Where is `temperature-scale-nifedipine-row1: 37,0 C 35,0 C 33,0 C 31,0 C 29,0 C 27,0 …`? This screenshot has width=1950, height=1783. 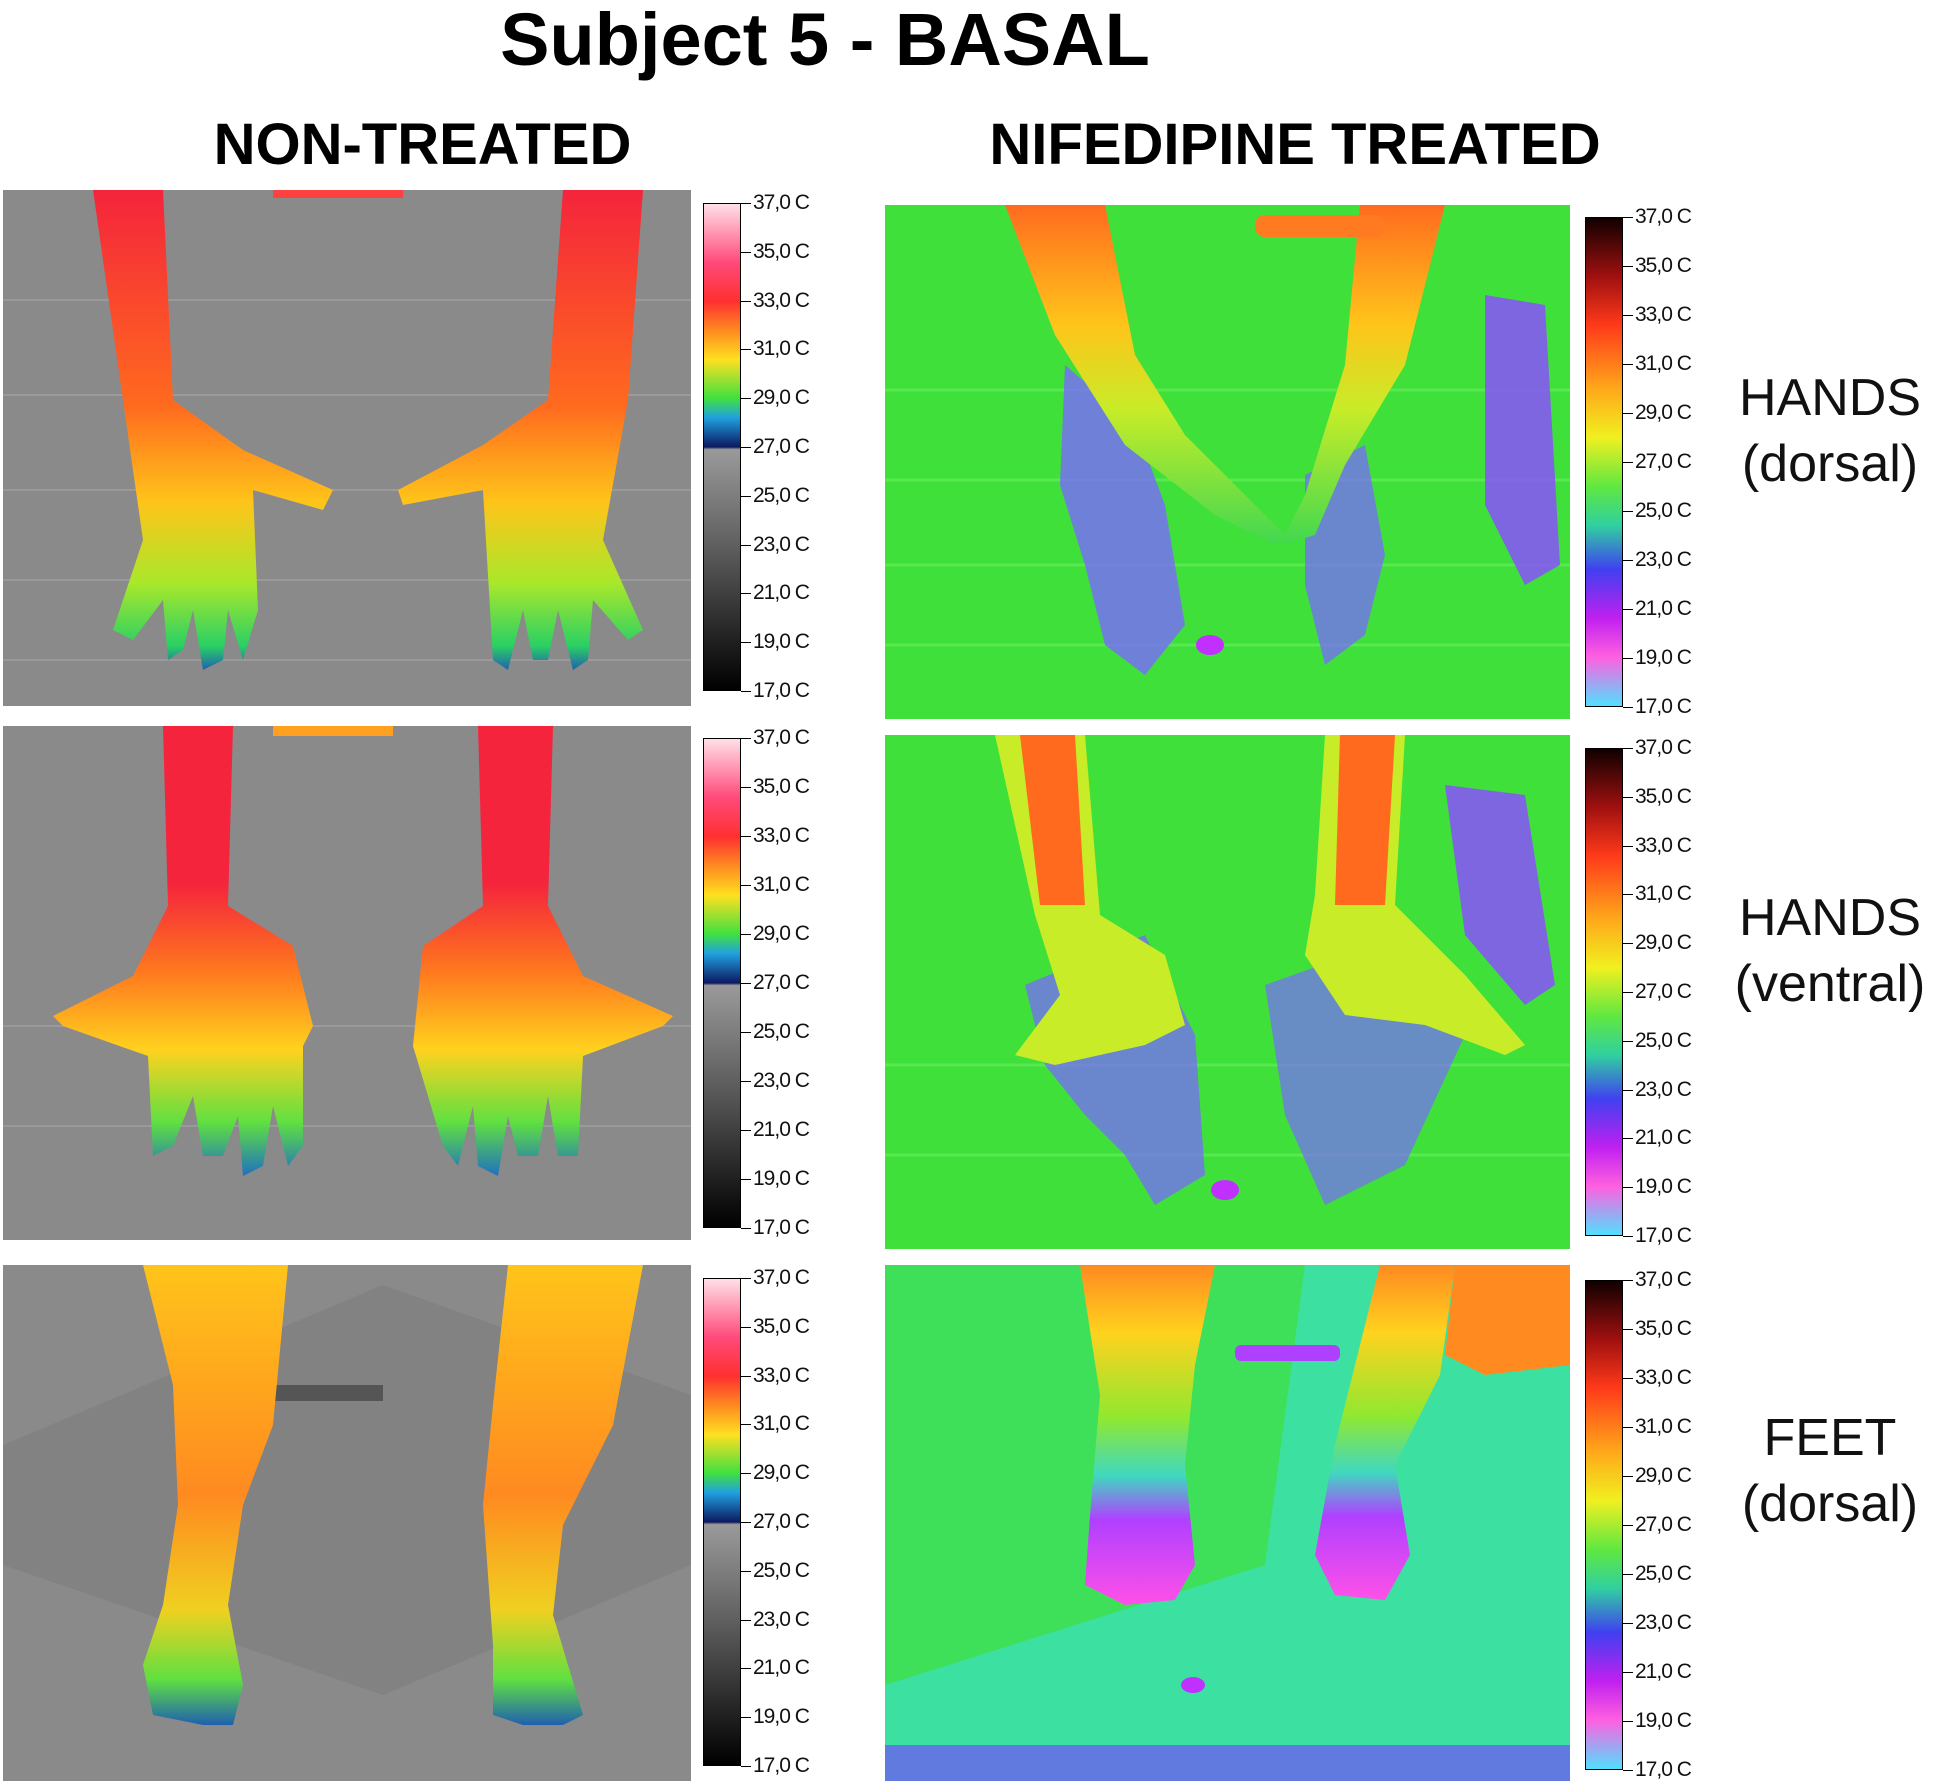 temperature-scale-nifedipine-row1: 37,0 C 35,0 C 33,0 C 31,0 C 29,0 C 27,0 … is located at coordinates (1652, 461).